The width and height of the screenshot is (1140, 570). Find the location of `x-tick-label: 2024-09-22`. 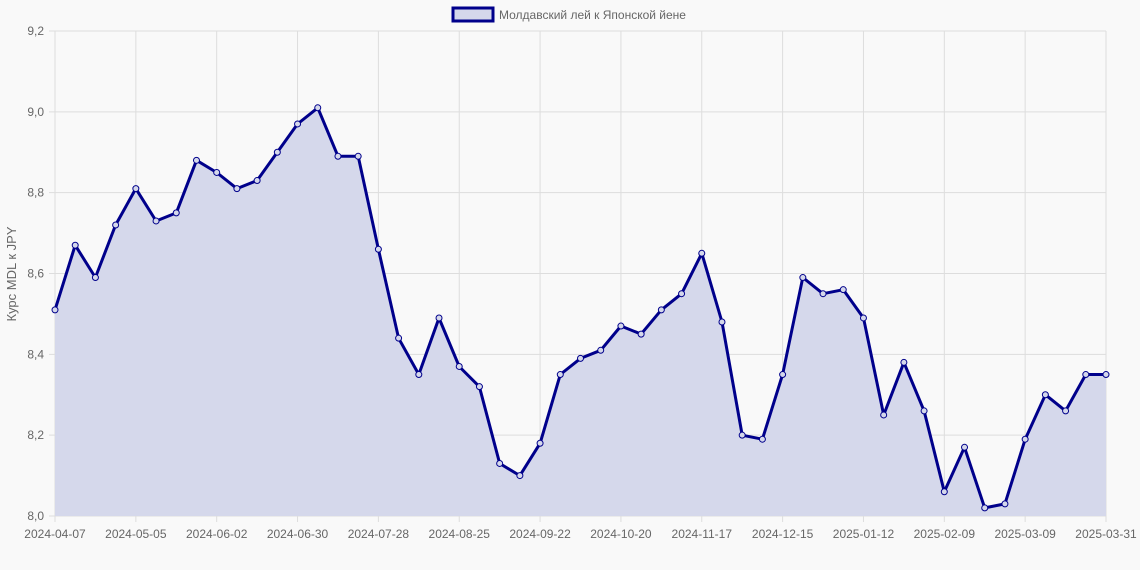

x-tick-label: 2024-09-22 is located at coordinates (540, 534).